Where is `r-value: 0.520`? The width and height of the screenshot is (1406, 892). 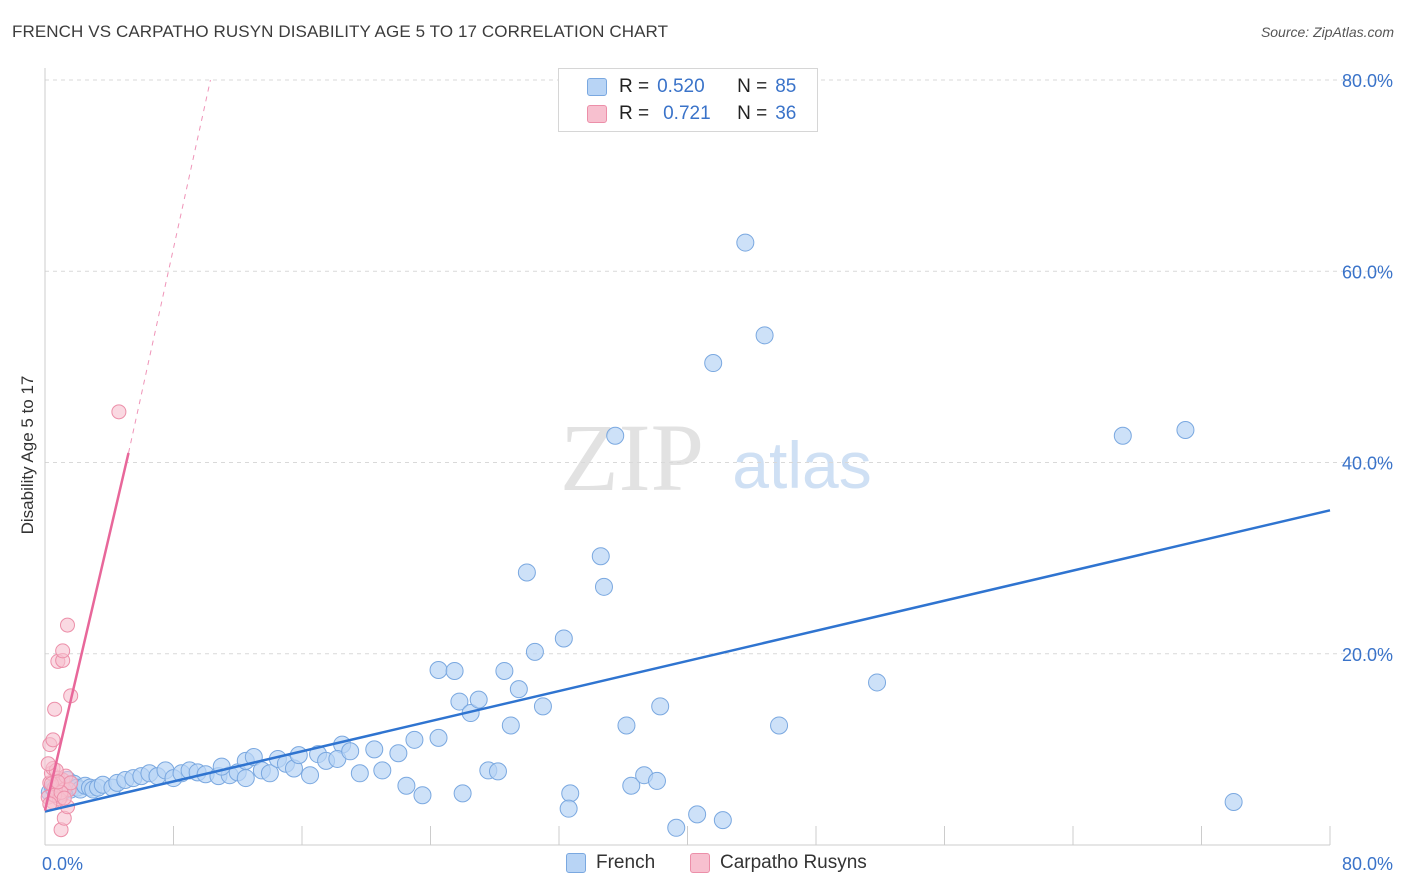
r-value: 0.520 is located at coordinates (681, 86).